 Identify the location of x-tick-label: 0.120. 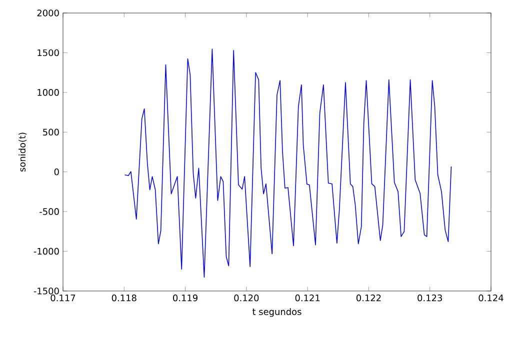
(246, 298).